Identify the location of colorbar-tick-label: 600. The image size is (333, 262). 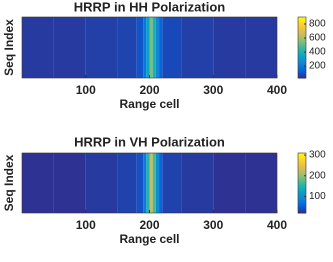
(317, 38).